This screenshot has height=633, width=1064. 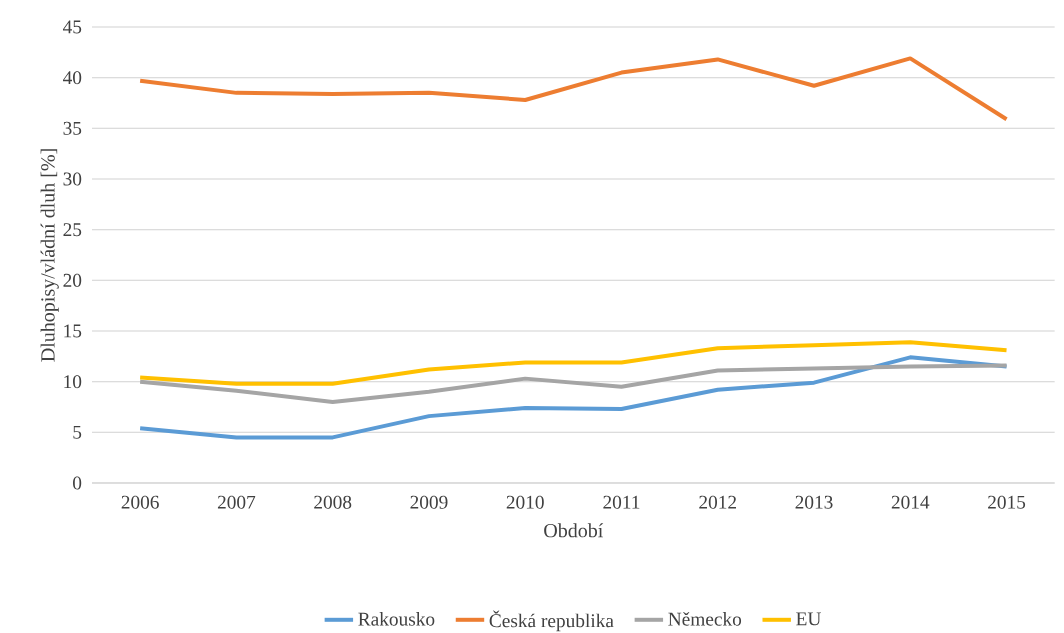 I want to click on legend-label: EU, so click(x=808, y=619).